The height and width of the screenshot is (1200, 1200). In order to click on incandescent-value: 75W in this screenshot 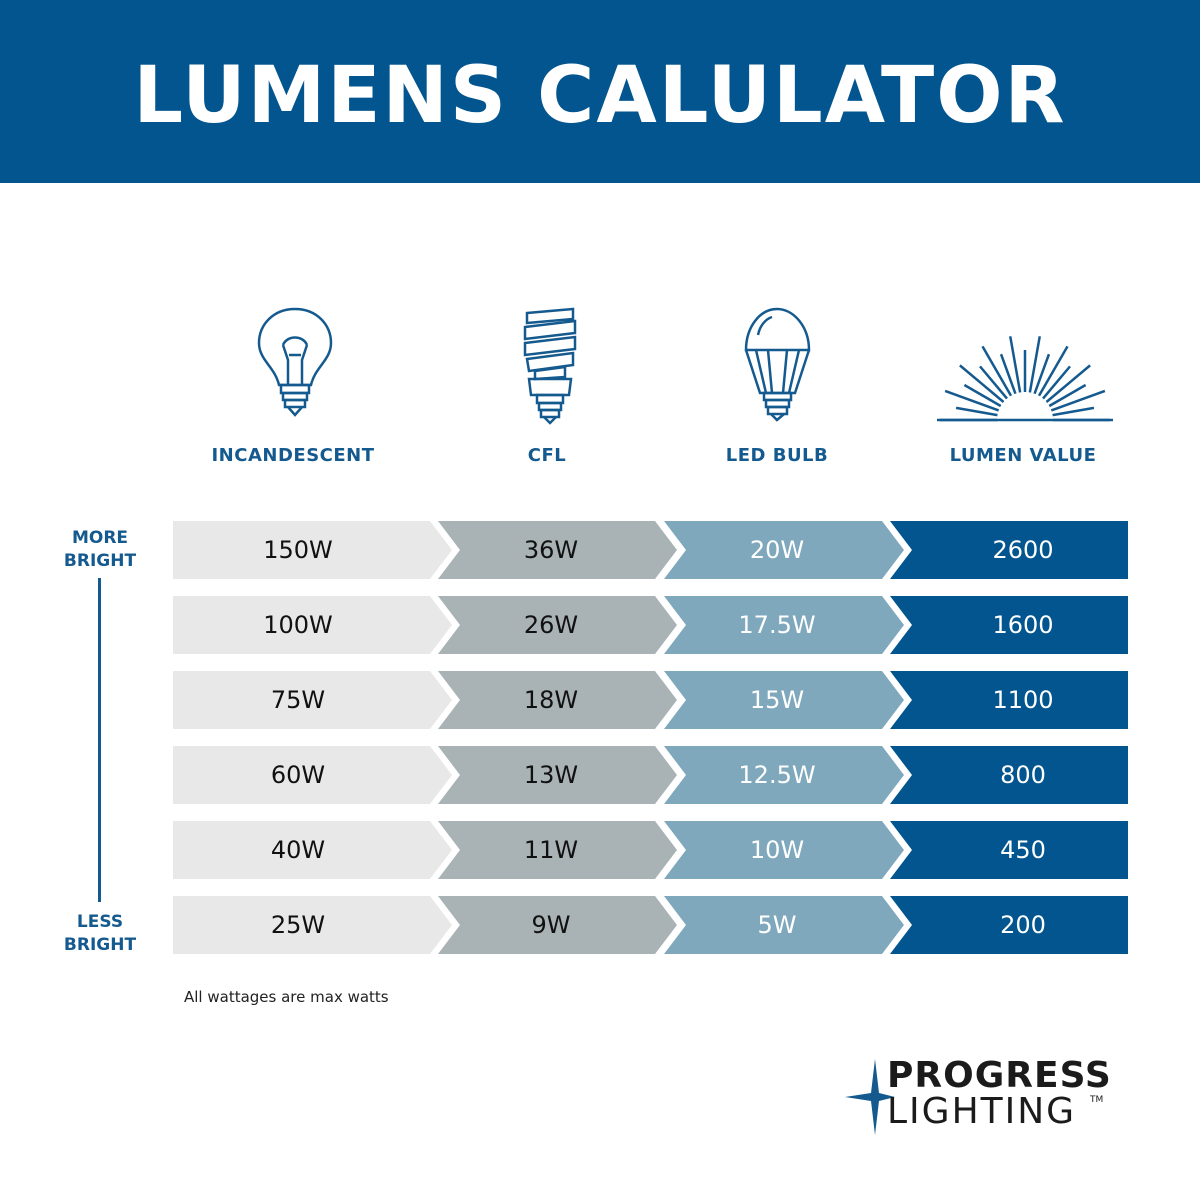, I will do `click(298, 700)`.